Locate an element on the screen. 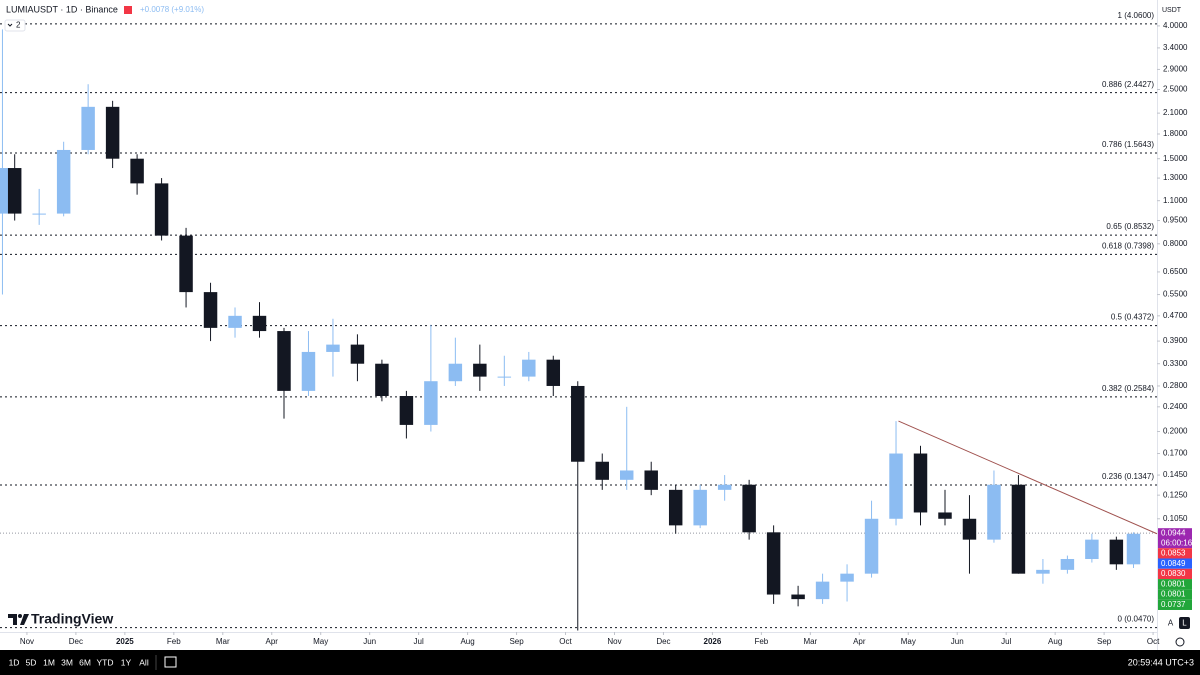  clock: 20:59:44 UTC+3 is located at coordinates (1161, 662).